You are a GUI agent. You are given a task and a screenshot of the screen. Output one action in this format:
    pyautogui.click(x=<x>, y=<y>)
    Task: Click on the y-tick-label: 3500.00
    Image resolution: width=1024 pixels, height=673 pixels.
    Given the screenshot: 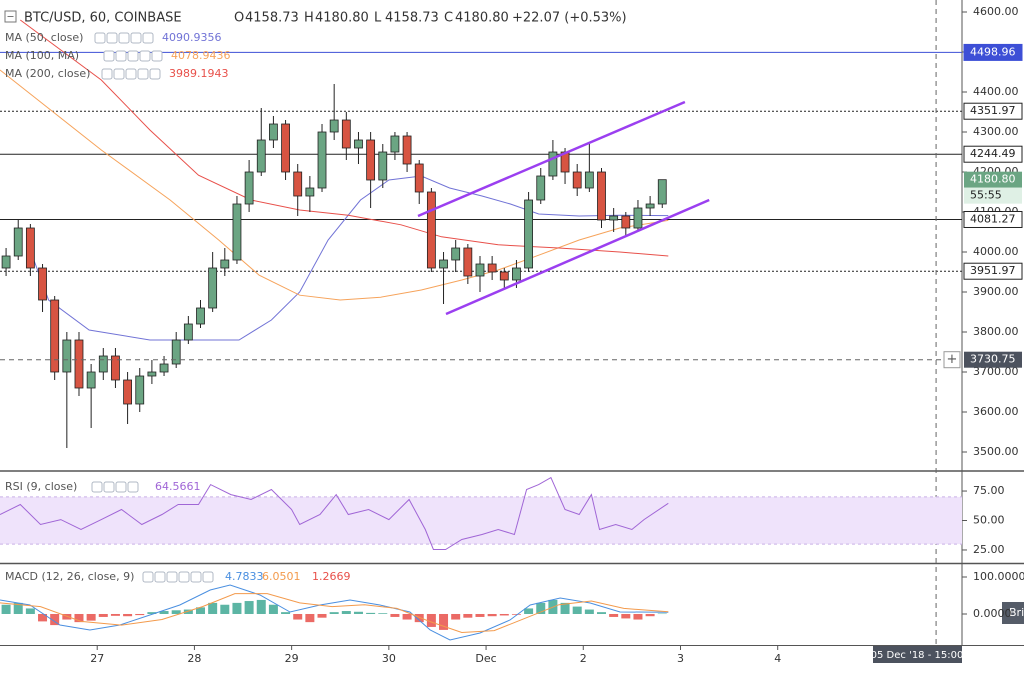 What is the action you would take?
    pyautogui.click(x=996, y=451)
    